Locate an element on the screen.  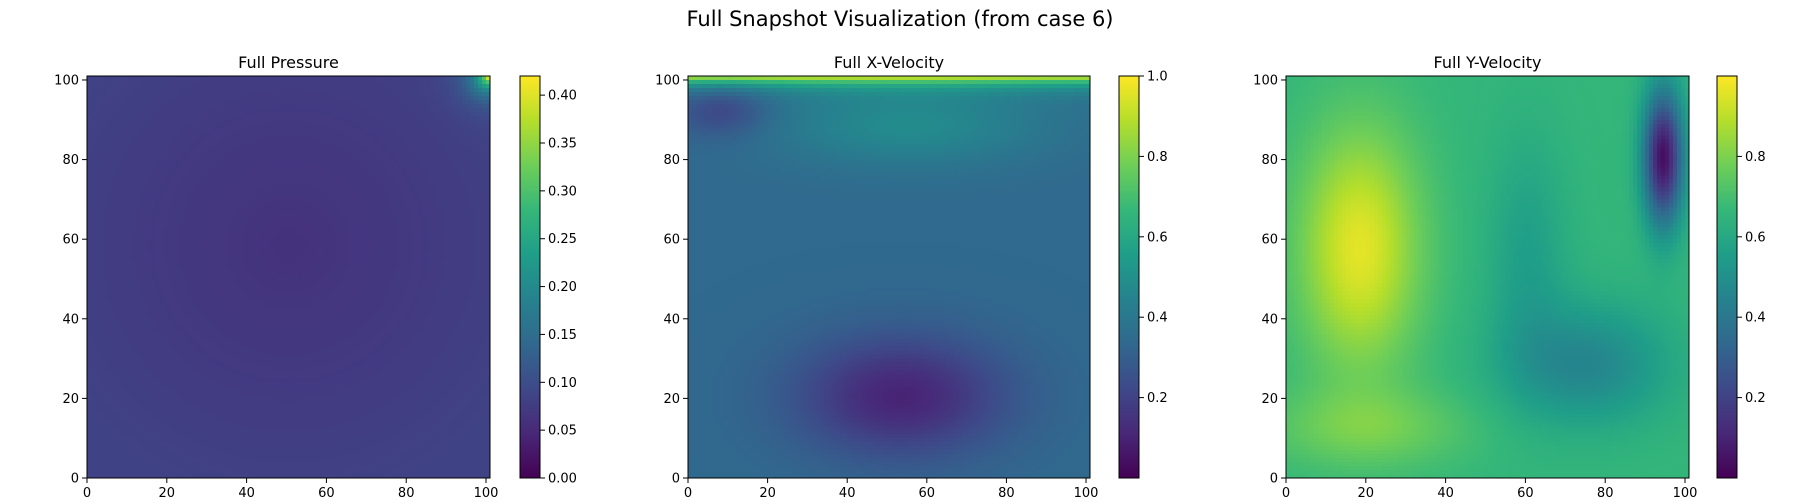
colorbar-tick-label: 0.30 is located at coordinates (562, 191).